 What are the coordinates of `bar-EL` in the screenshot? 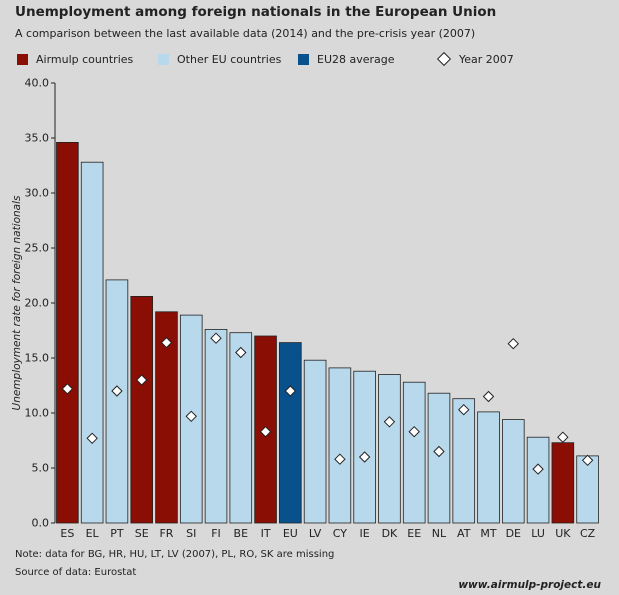 It's located at (92, 342).